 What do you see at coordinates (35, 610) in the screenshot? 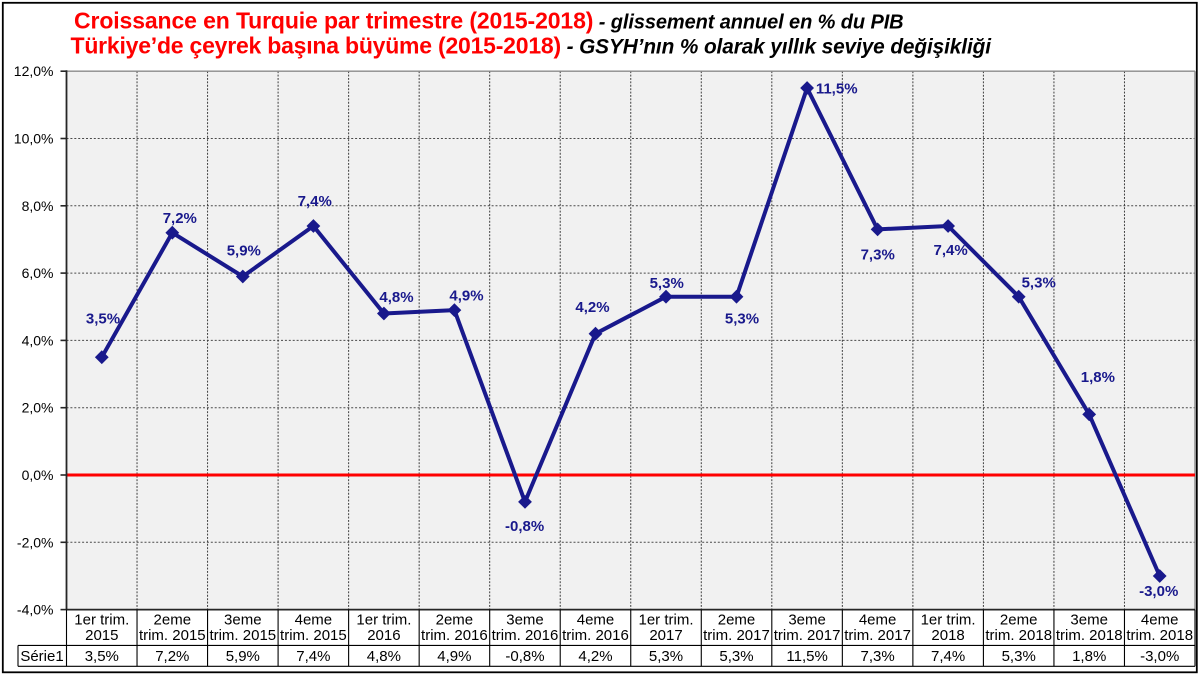
I see `svg-text: -4,0%` at bounding box center [35, 610].